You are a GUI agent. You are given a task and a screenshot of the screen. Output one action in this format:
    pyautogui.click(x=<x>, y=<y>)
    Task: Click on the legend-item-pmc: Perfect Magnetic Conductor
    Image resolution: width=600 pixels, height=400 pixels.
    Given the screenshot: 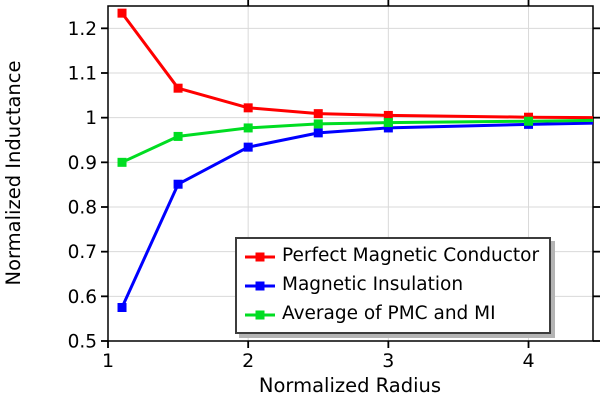 What is the action you would take?
    pyautogui.click(x=392, y=256)
    